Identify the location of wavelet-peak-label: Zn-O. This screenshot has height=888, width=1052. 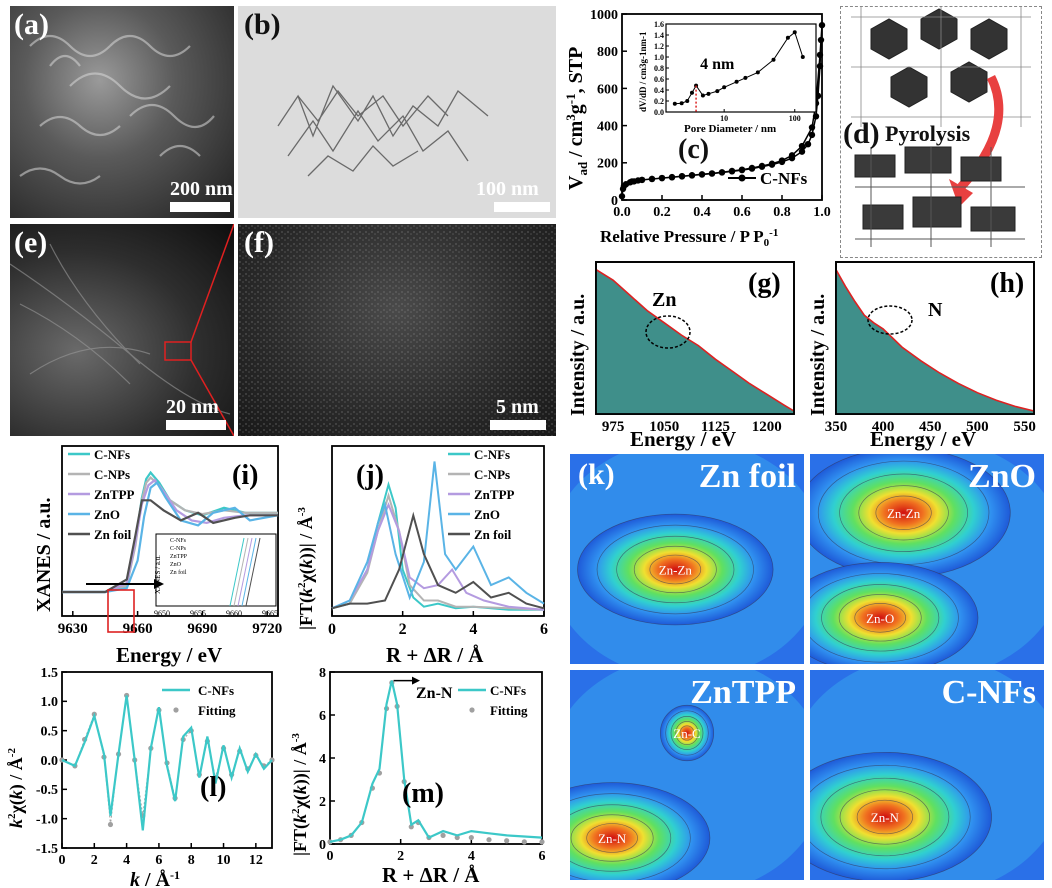
(880, 618).